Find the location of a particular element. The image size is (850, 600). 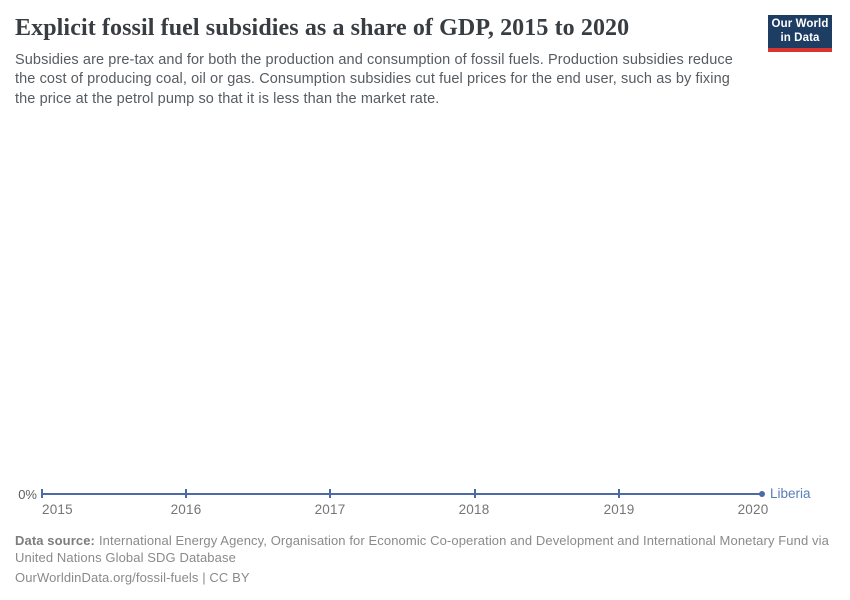

owid-logo-line-2: in Data is located at coordinates (800, 37).